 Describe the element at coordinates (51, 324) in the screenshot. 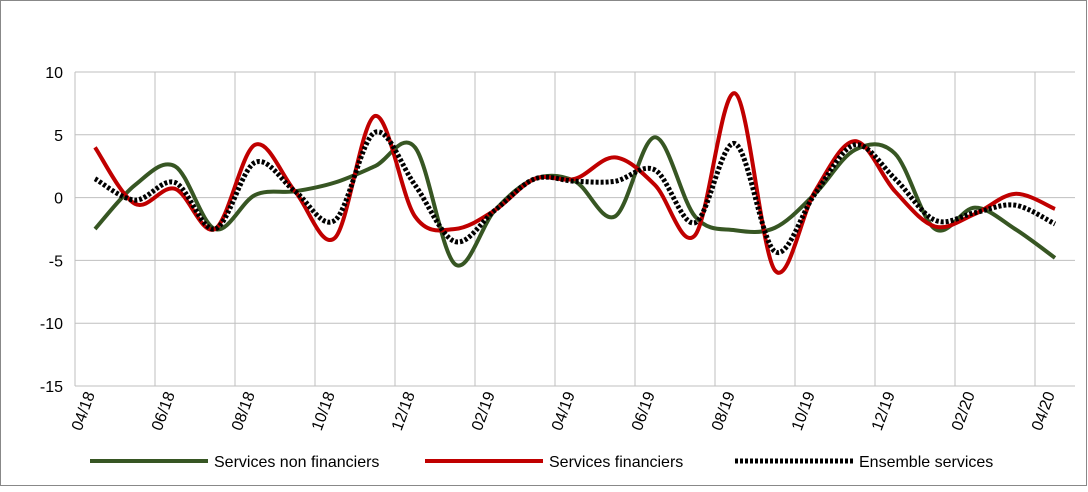

I see `y-tick-label: -10` at that location.